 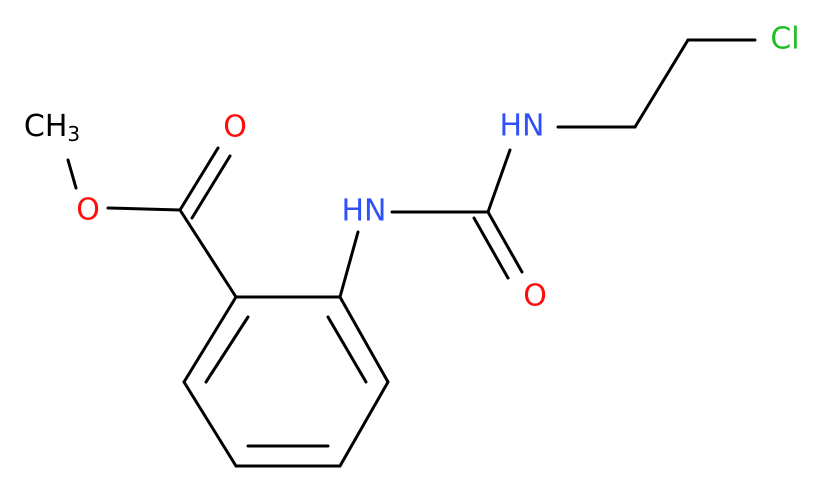 What do you see at coordinates (52, 127) in the screenshot?
I see `atom-label: CH3` at bounding box center [52, 127].